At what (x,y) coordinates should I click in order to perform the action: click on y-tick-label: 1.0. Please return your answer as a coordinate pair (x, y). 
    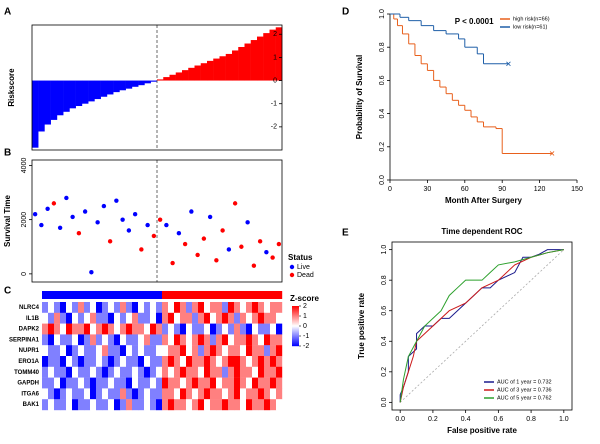
    Looking at the image, I should click on (382, 14).